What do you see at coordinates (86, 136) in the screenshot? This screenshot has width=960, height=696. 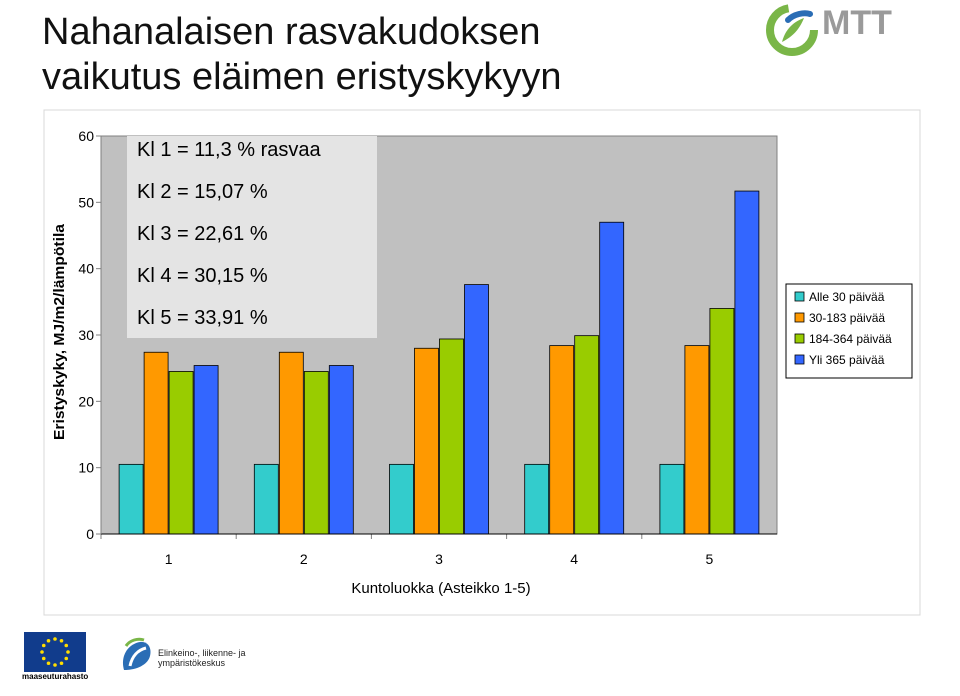 I see `y-tick-label: 60` at bounding box center [86, 136].